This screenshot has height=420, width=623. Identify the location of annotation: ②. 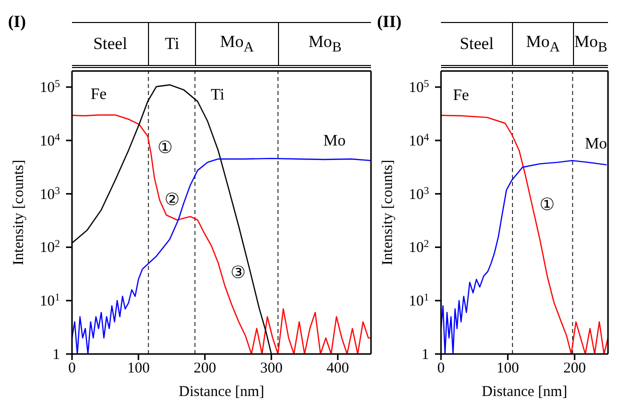
(172, 199).